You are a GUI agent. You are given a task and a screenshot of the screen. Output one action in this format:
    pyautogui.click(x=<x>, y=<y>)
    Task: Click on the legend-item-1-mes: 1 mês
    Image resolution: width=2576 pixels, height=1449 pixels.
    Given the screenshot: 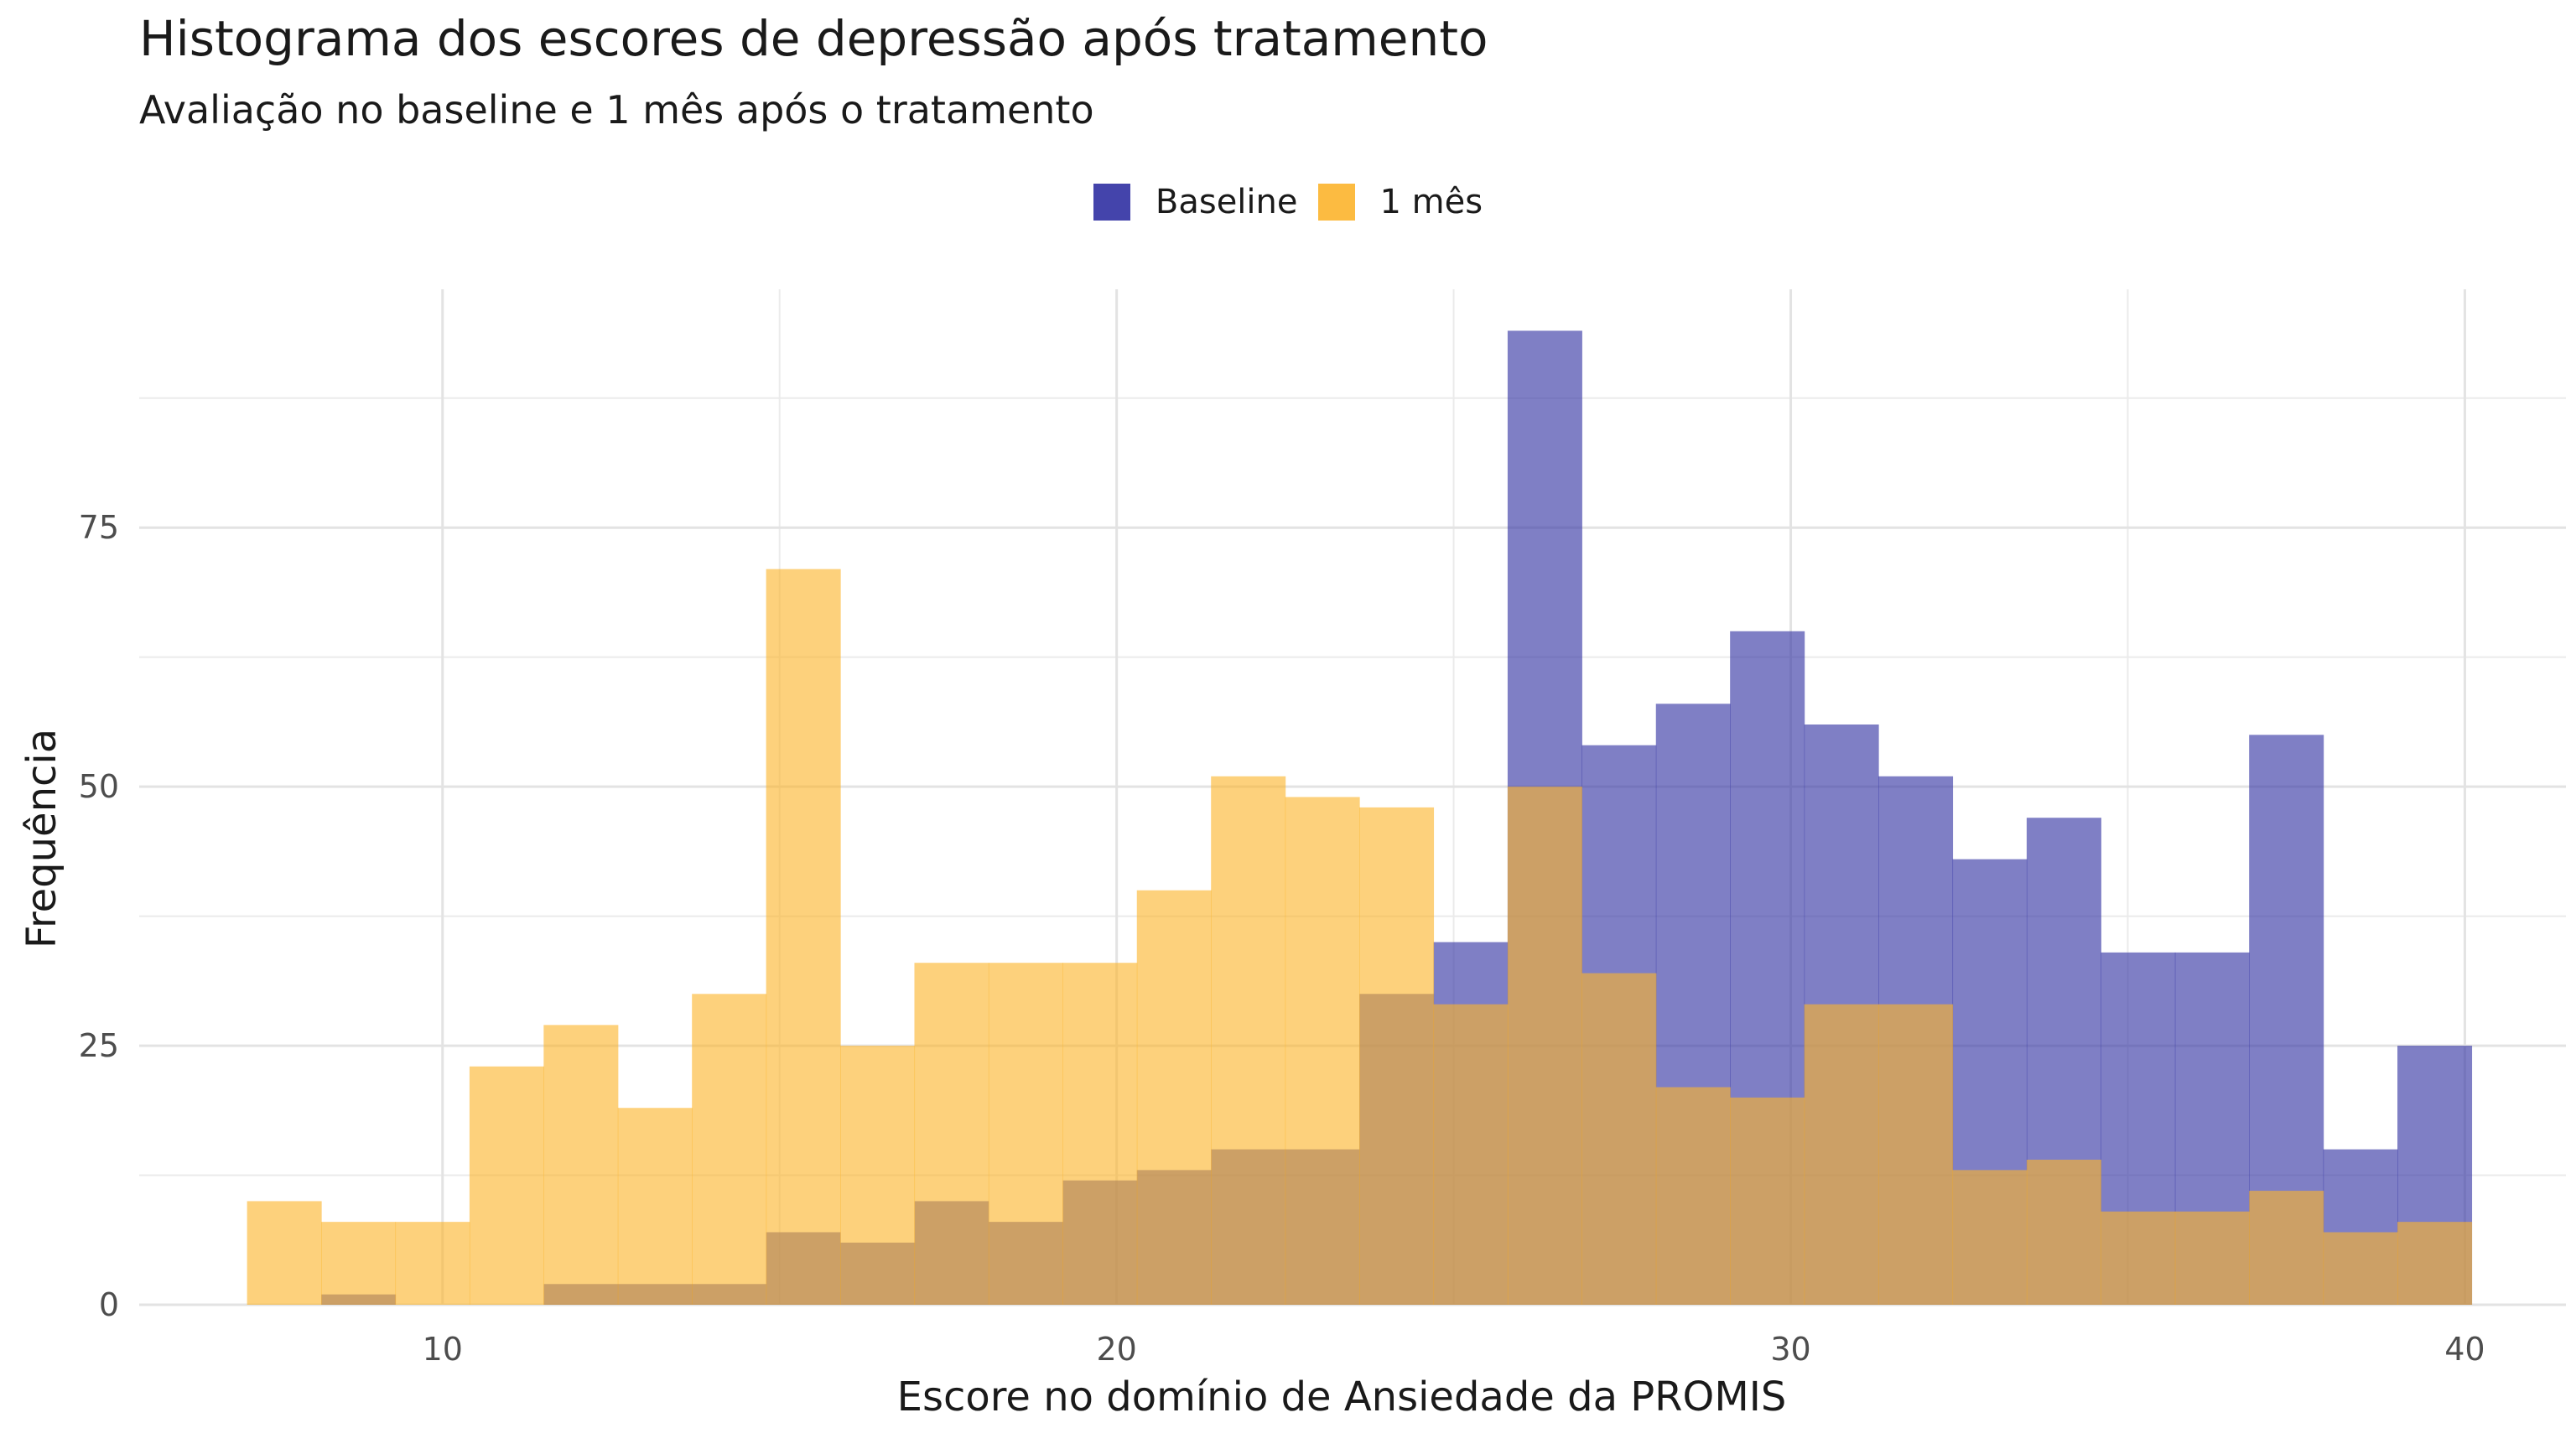 What is the action you would take?
    pyautogui.click(x=1400, y=202)
    